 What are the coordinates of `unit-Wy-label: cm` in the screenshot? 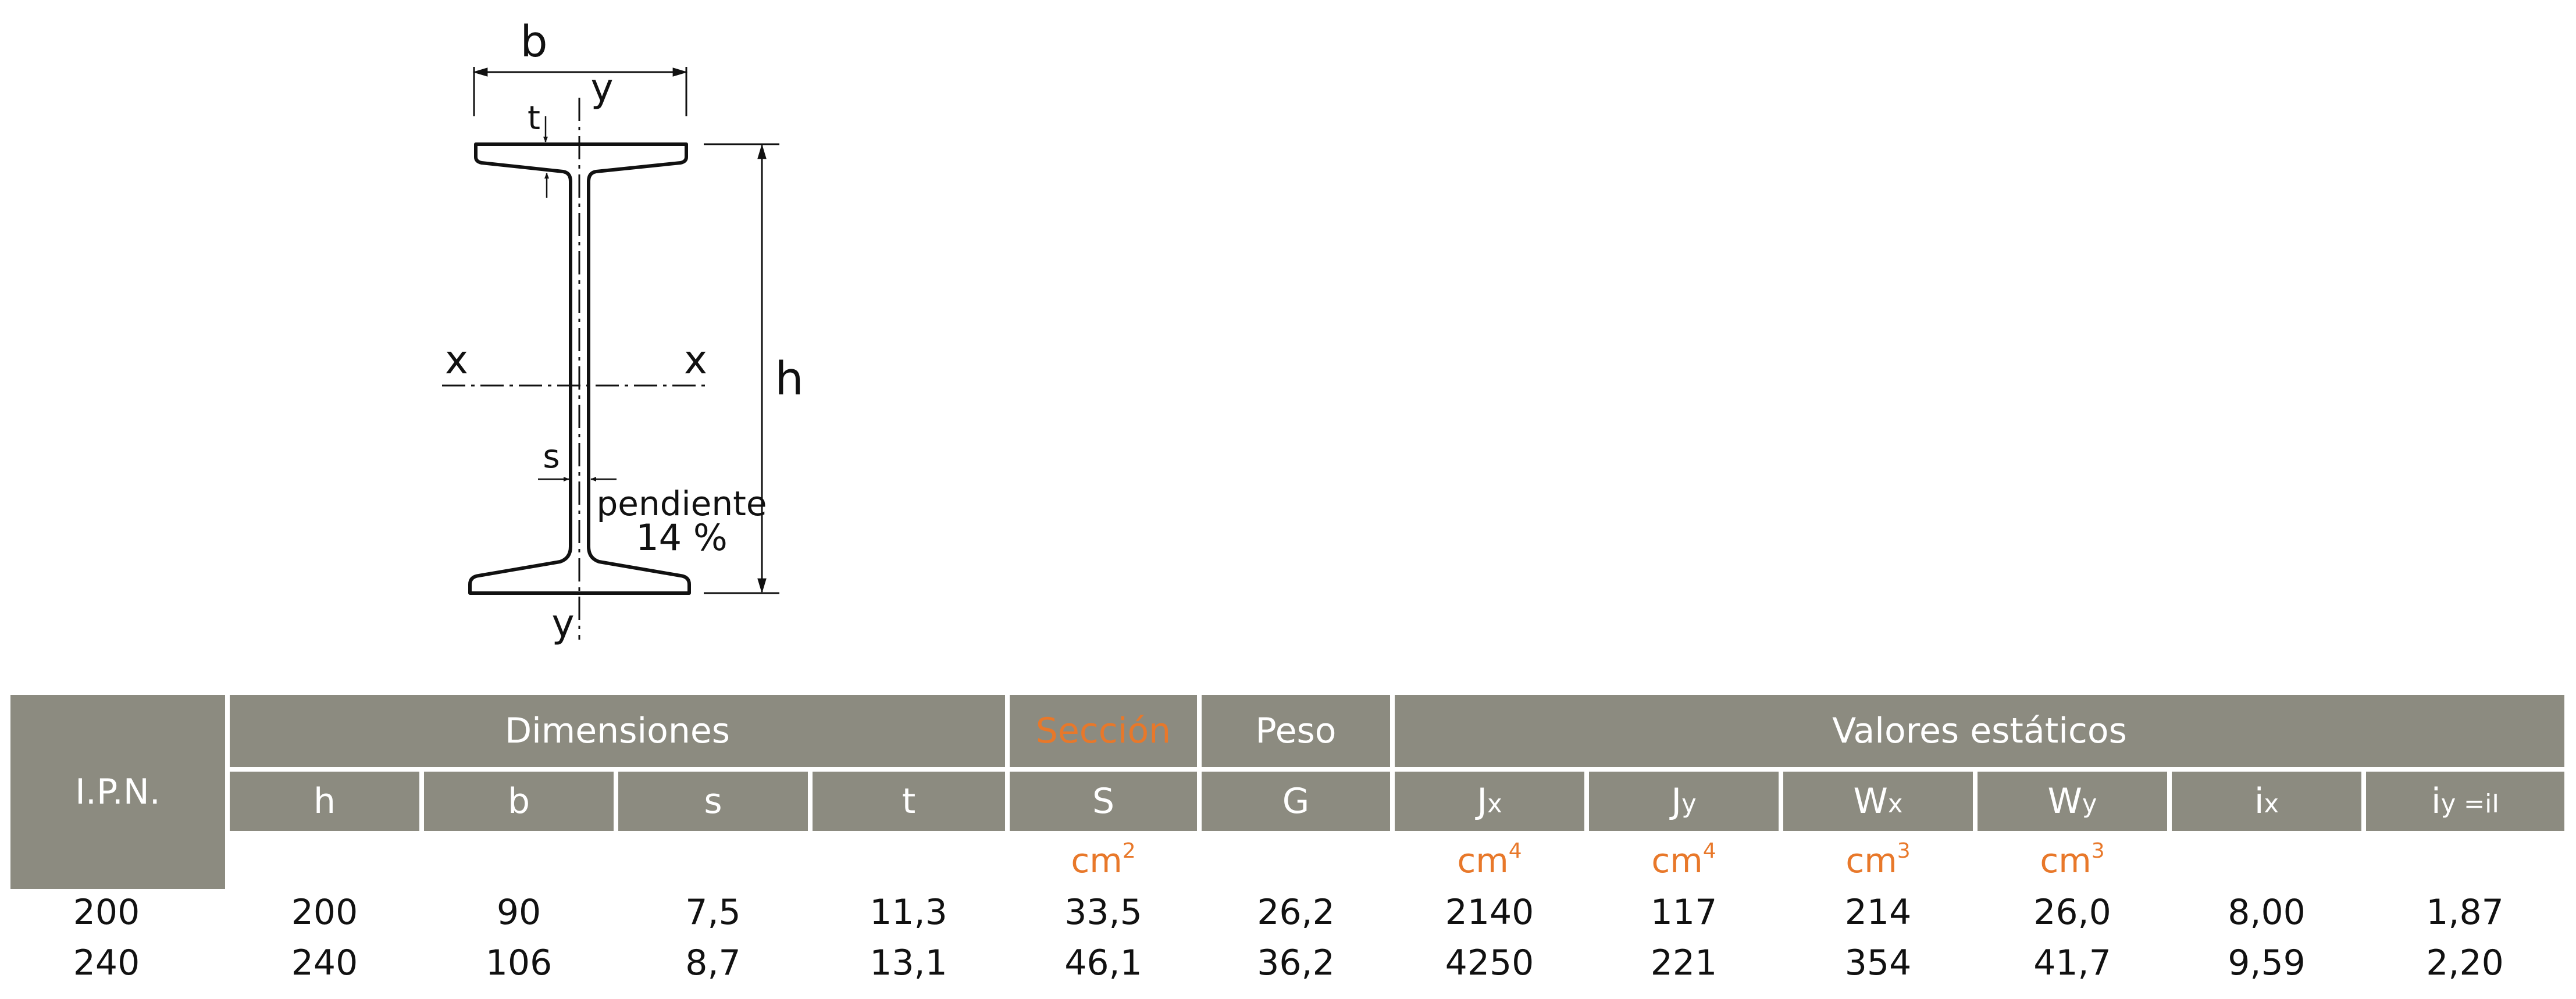 It's located at (2066, 861).